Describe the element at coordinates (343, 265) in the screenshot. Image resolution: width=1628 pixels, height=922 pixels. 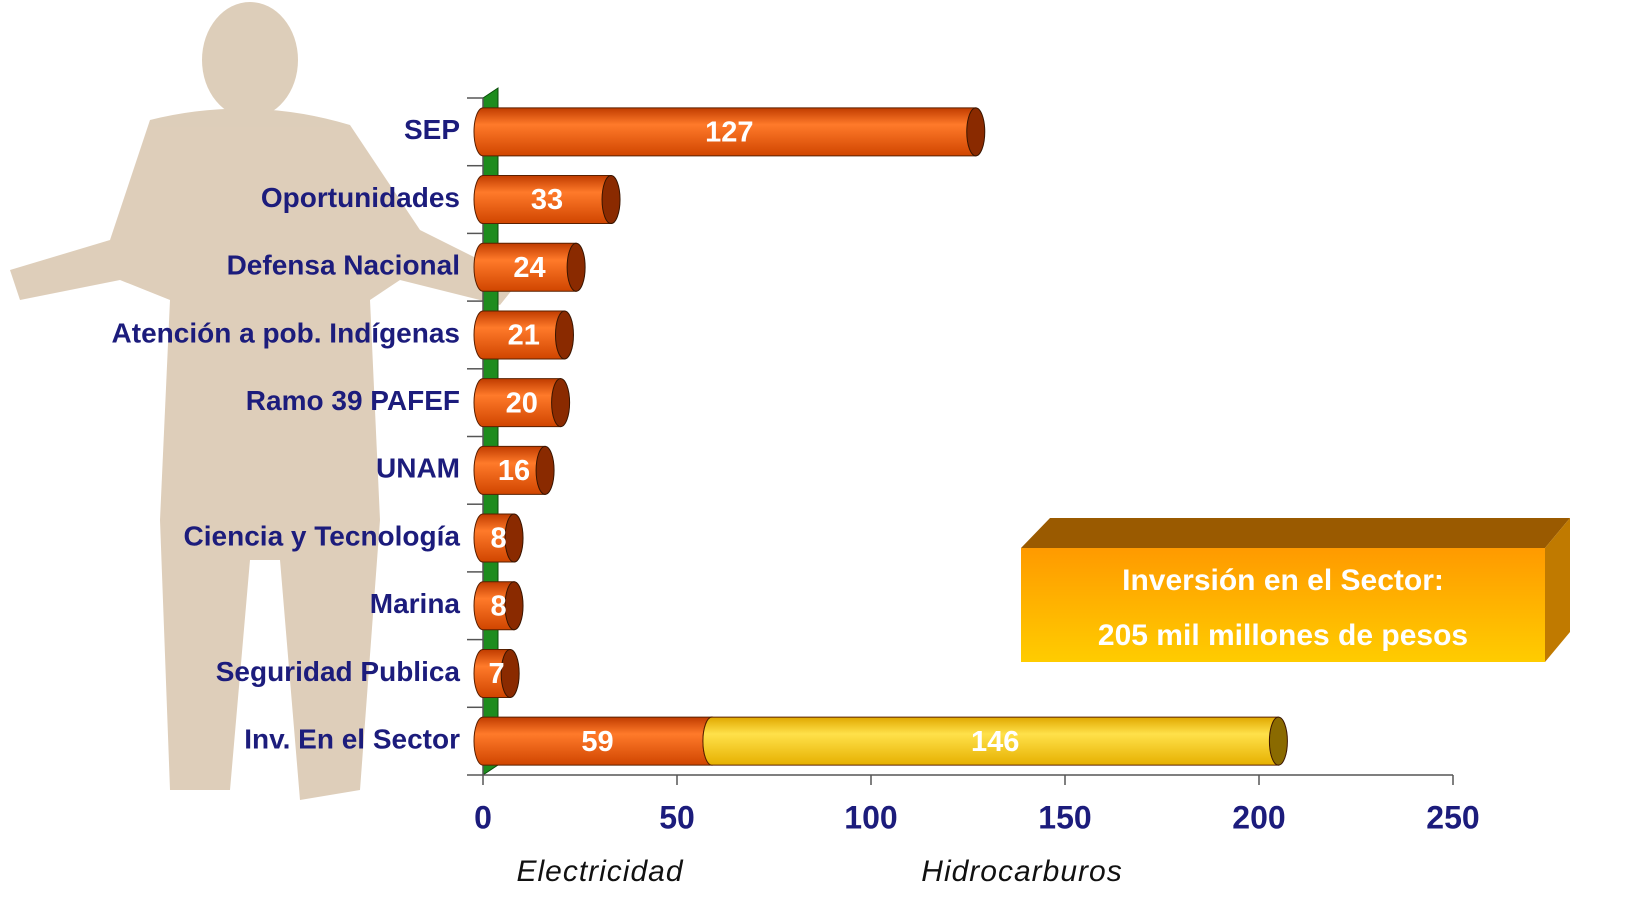
I see `category-label: Defensa Nacional` at that location.